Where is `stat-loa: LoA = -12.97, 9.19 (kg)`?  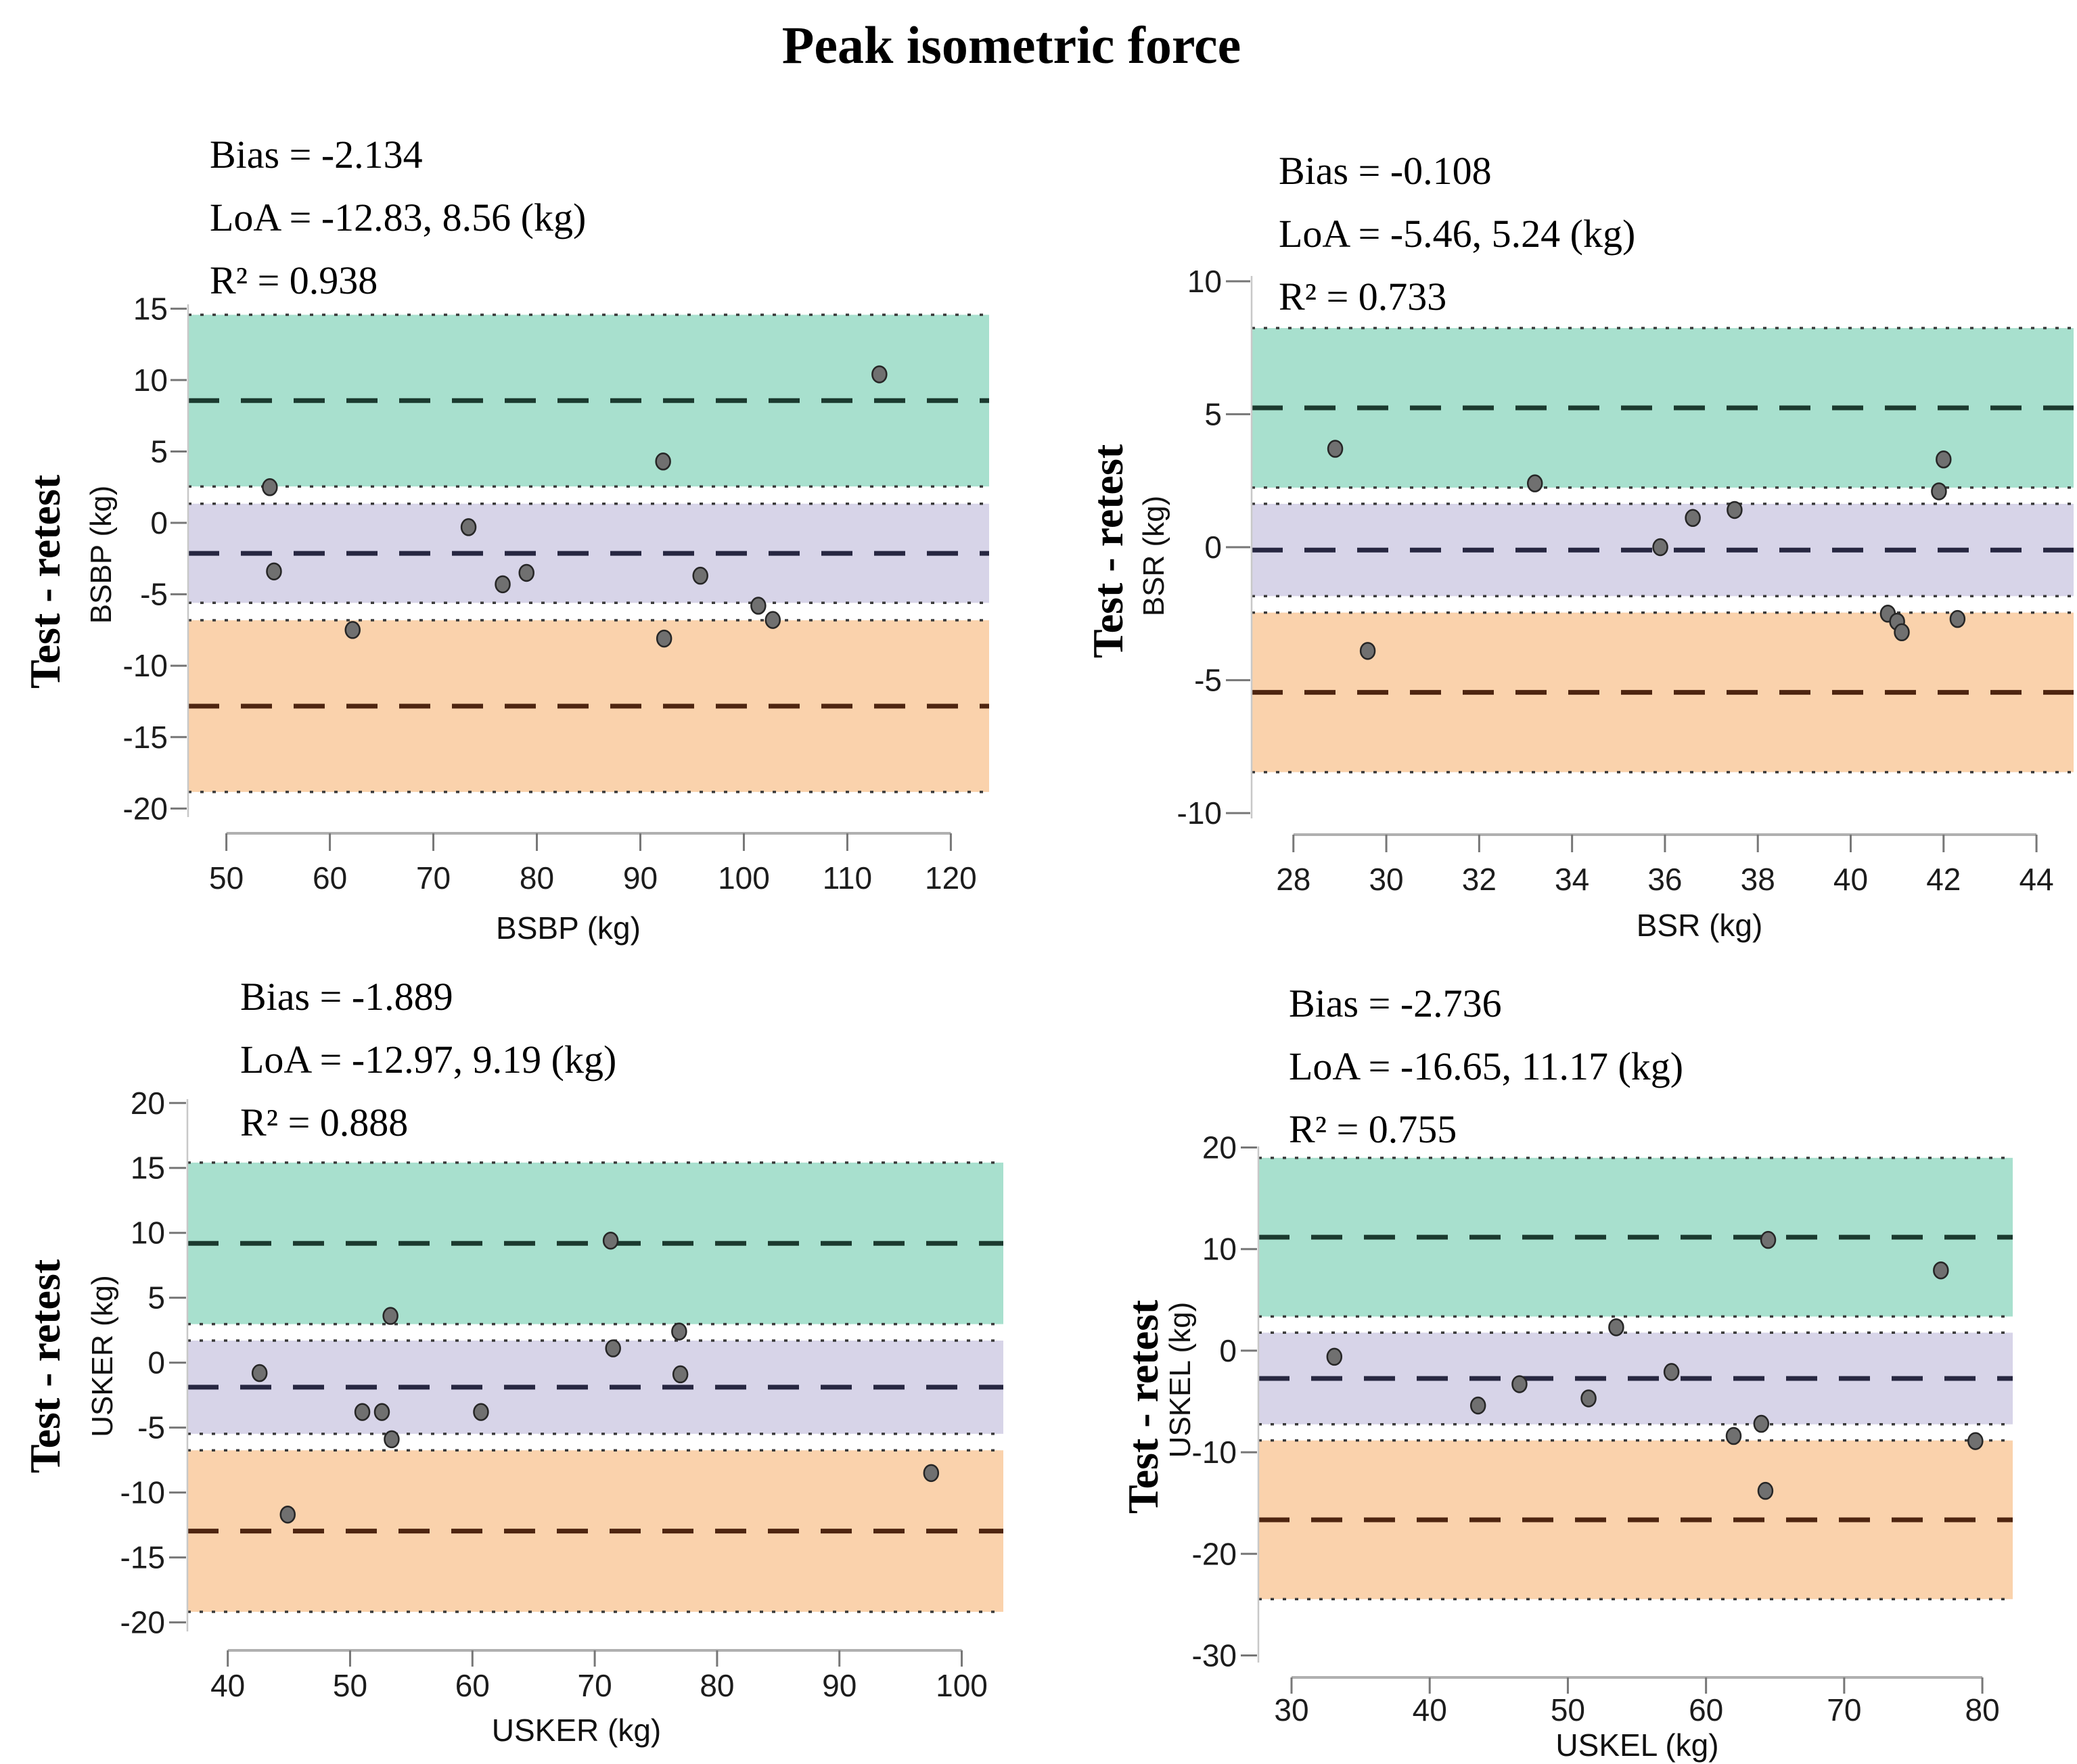
stat-loa: LoA = -12.97, 9.19 (kg) is located at coordinates (428, 1060).